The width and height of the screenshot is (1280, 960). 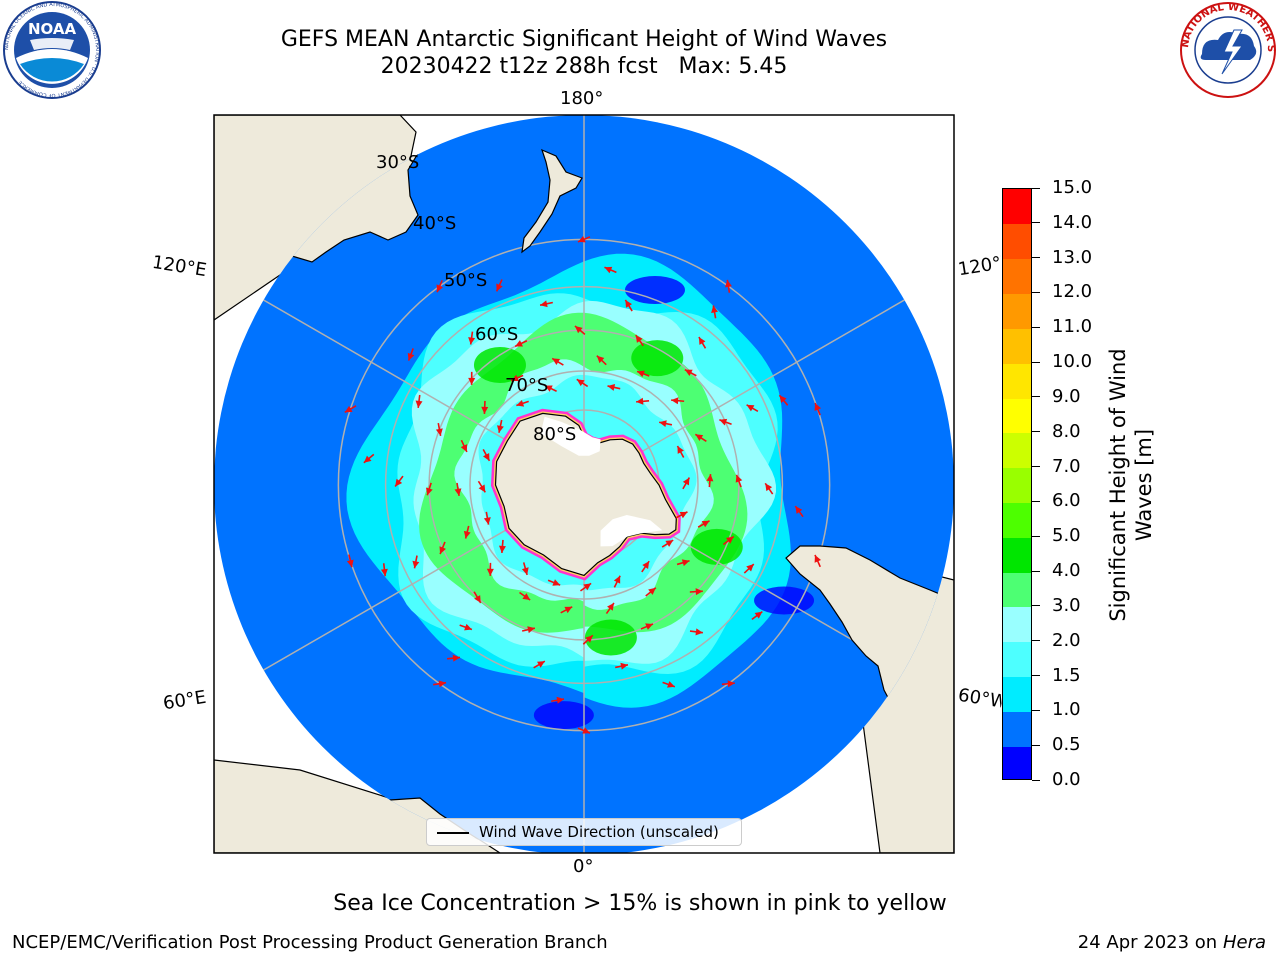 I want to click on colorbar-tick-label: 1.5, so click(x=1066, y=675).